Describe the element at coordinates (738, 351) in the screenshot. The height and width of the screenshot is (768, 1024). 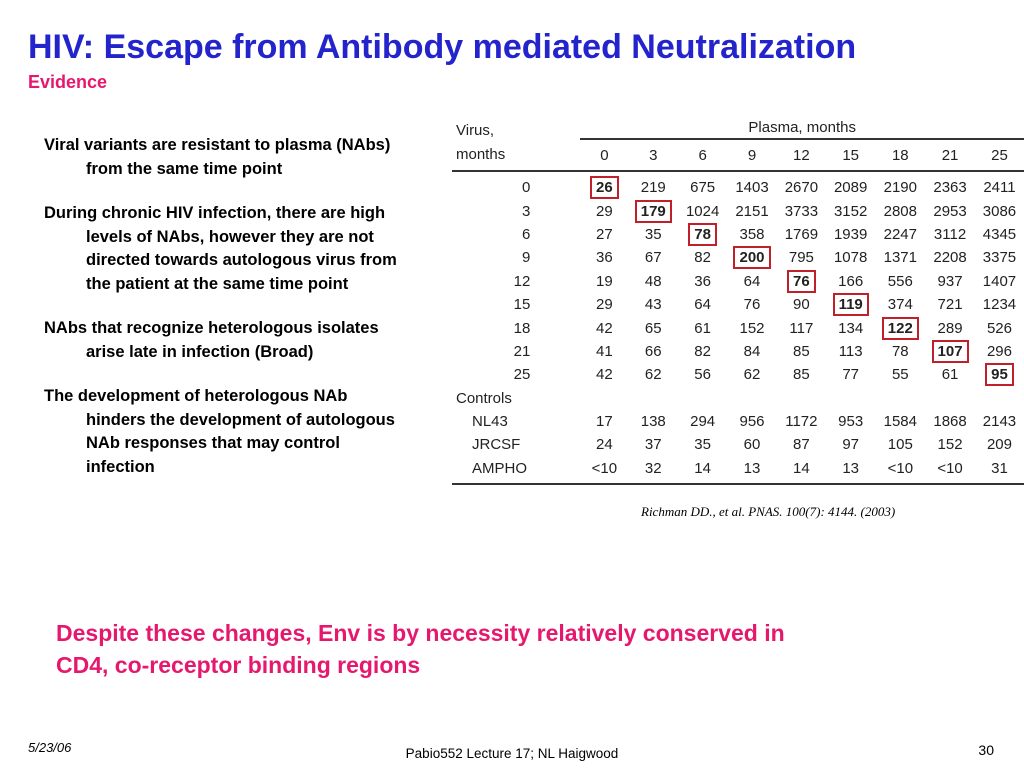
I see `table-row: 21 41 66 82 84 85 113 78 107 296` at that location.